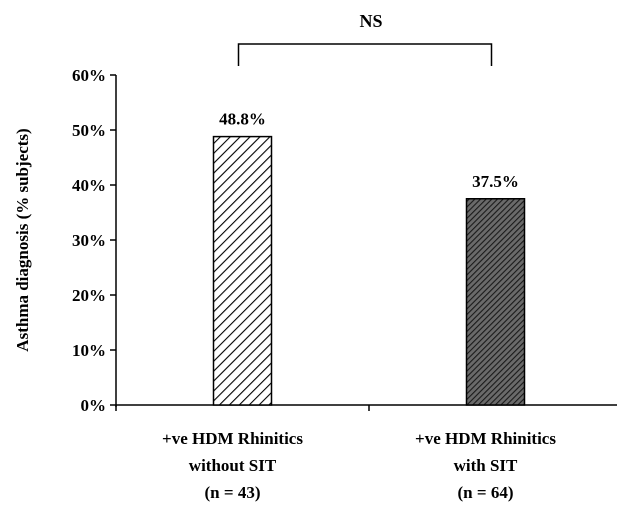 This screenshot has width=617, height=511. I want to click on y-axis-label: Asthma diagnosis (% subjects), so click(22, 239).